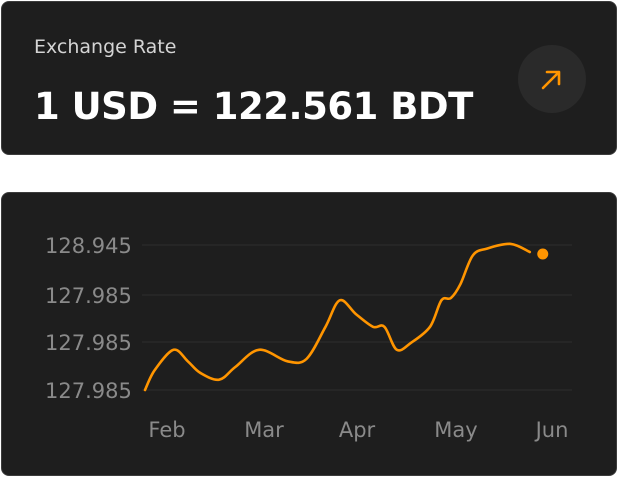 The width and height of the screenshot is (620, 477). Describe the element at coordinates (455, 430) in the screenshot. I see `x-tick-label: May` at that location.